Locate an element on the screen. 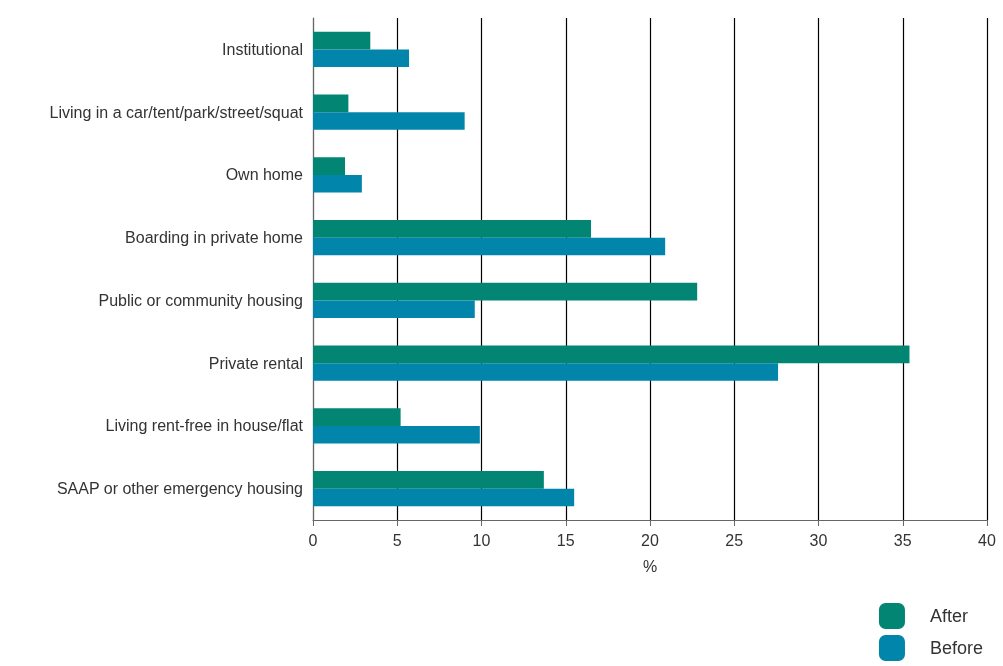 This screenshot has height=666, width=1003. y-tick-label: Public or community housing is located at coordinates (200, 300).